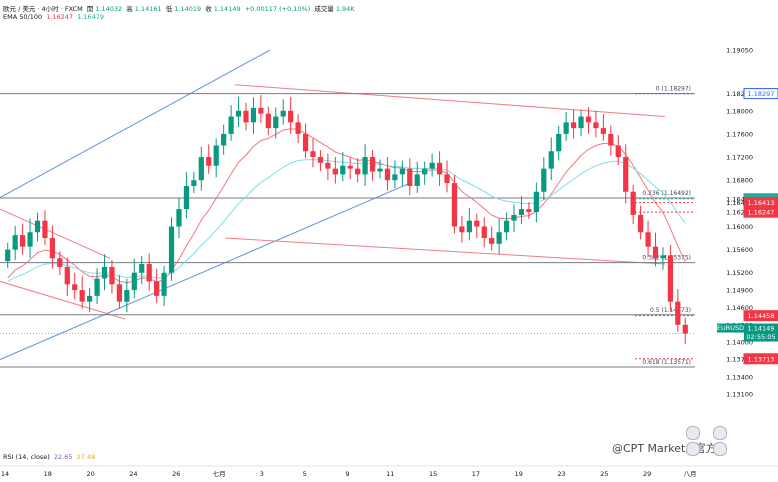  I want to click on symbol-title: 欧元 / 美元 · 4小时 · FXCM, so click(43, 9).